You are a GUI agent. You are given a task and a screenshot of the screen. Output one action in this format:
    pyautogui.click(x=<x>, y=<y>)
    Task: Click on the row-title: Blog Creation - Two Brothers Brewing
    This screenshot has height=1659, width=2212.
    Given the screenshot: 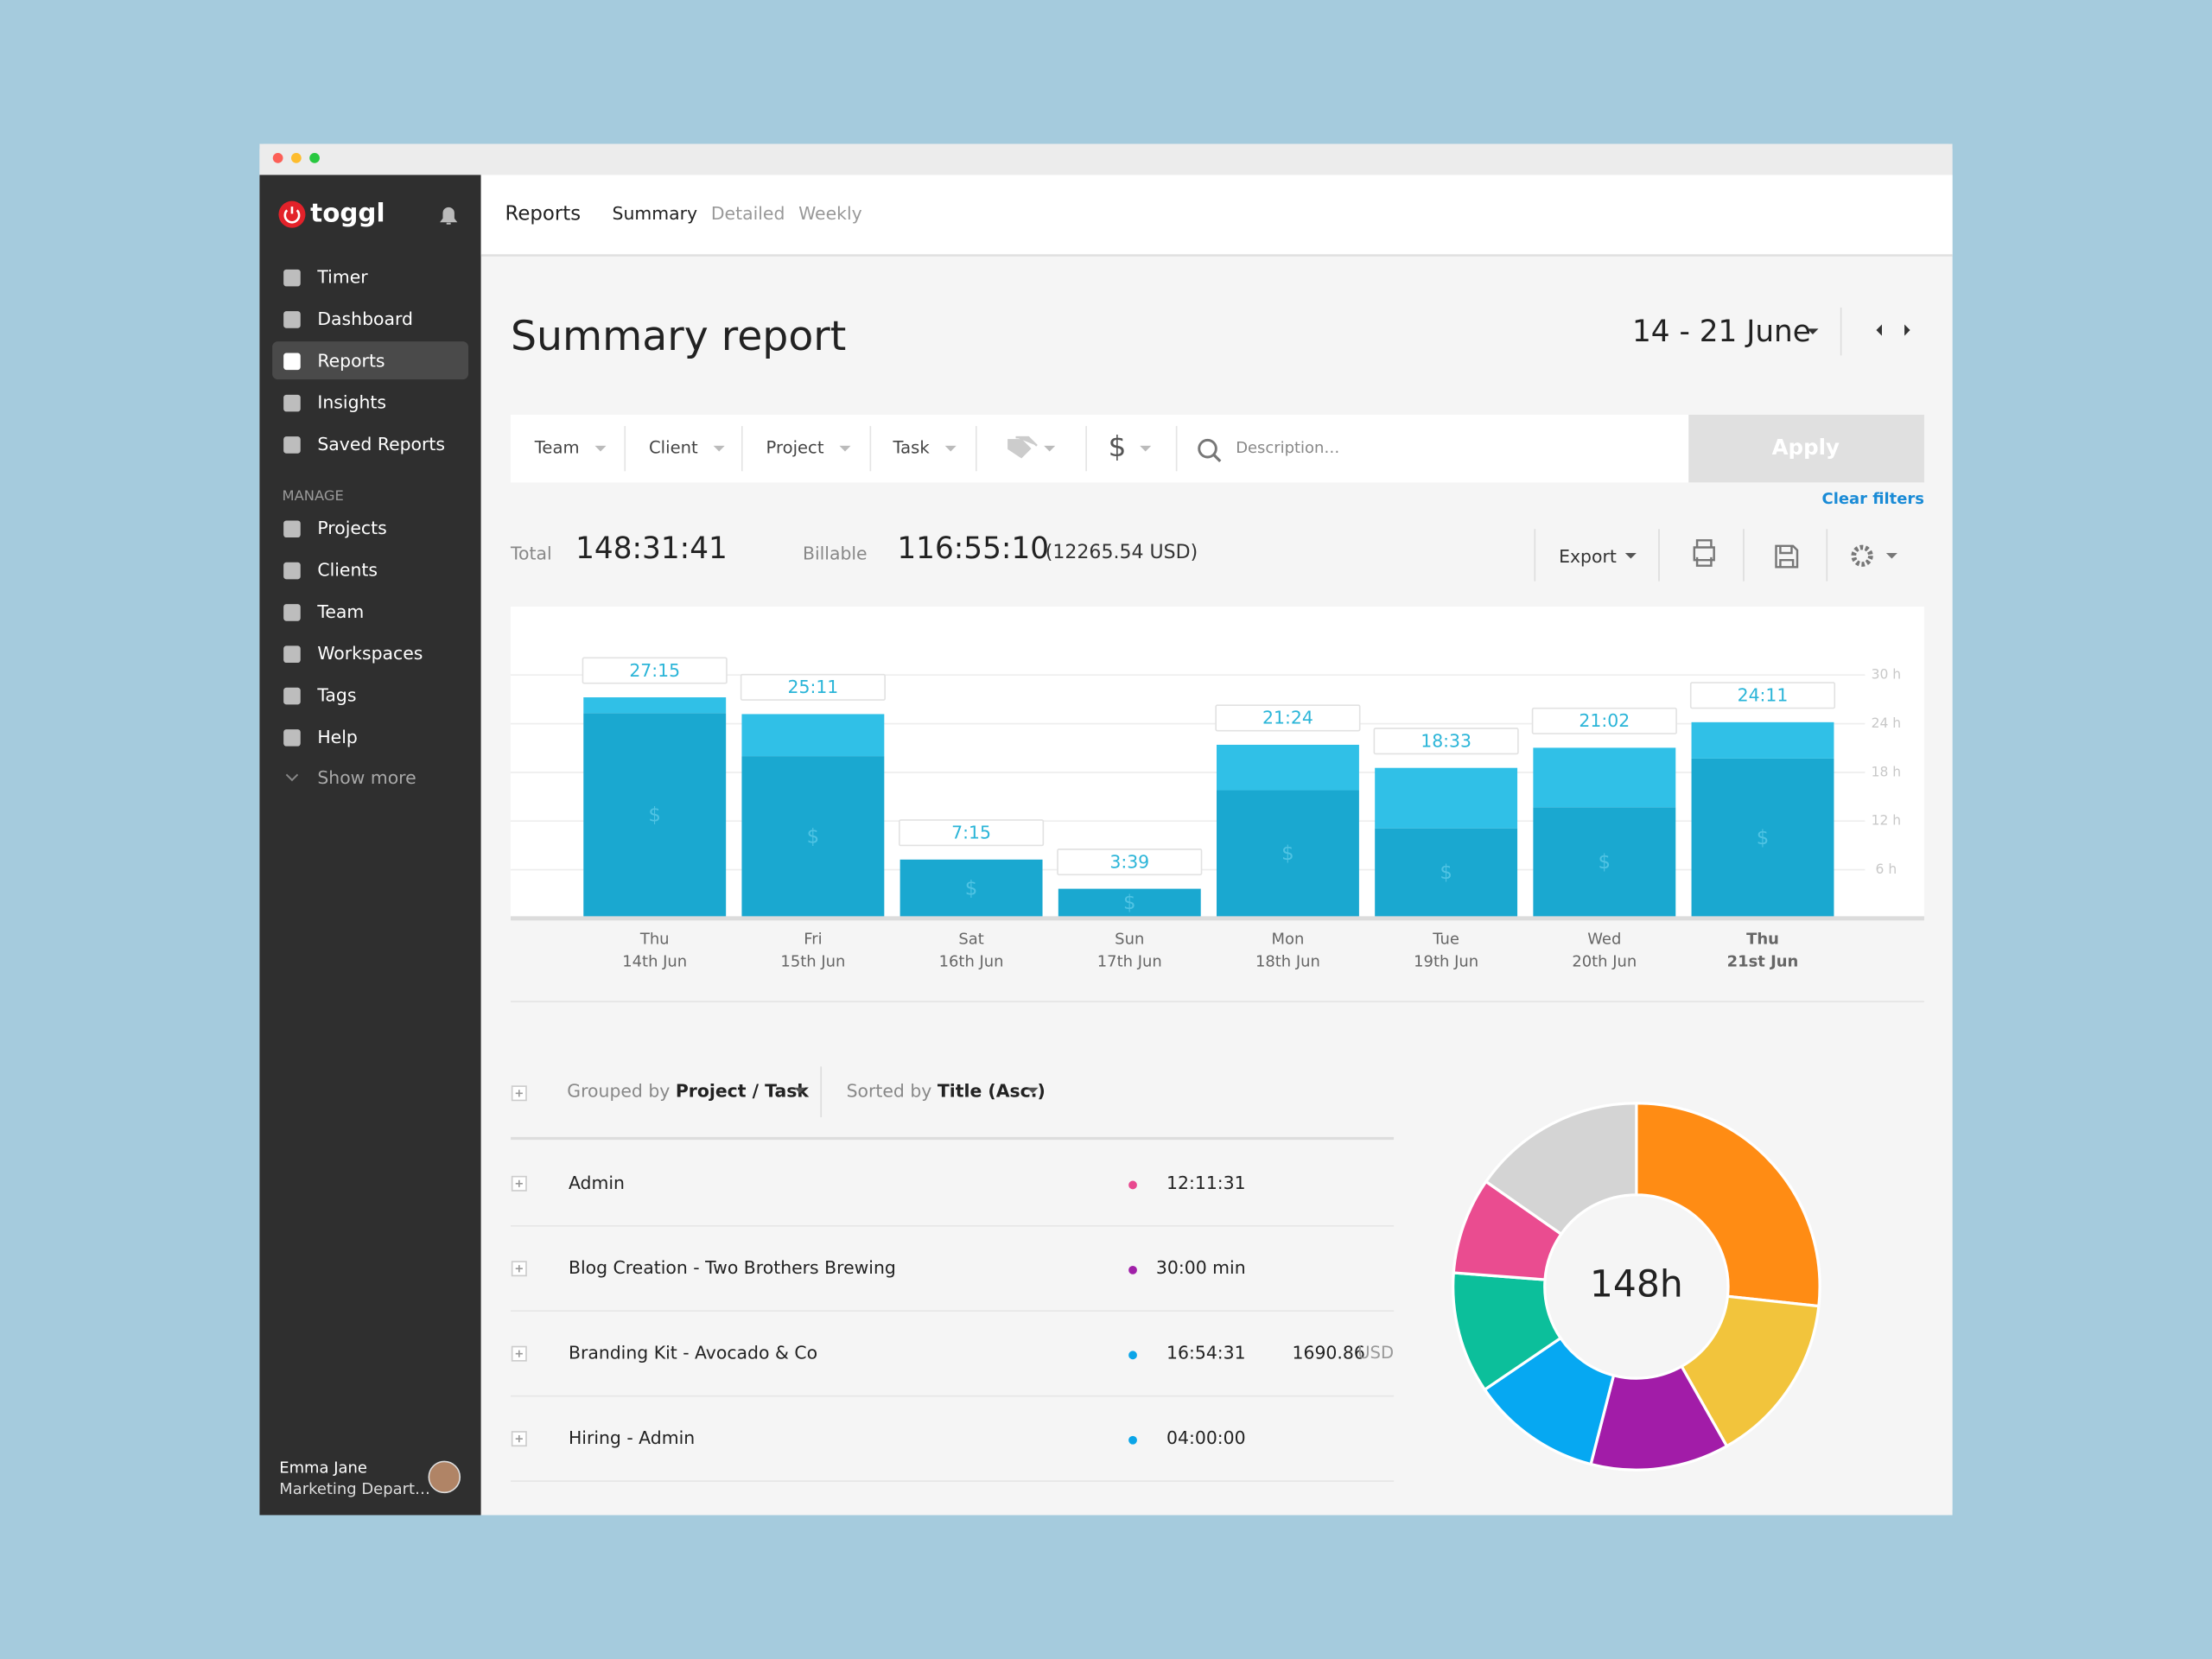 What is the action you would take?
    pyautogui.click(x=732, y=1267)
    